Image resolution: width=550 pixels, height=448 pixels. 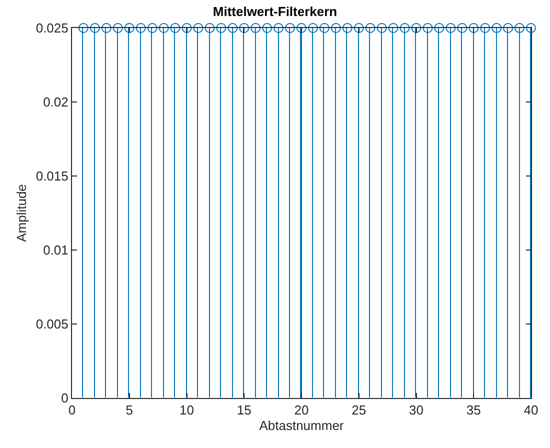 What do you see at coordinates (21, 213) in the screenshot?
I see `y-axis-title: Amplitude` at bounding box center [21, 213].